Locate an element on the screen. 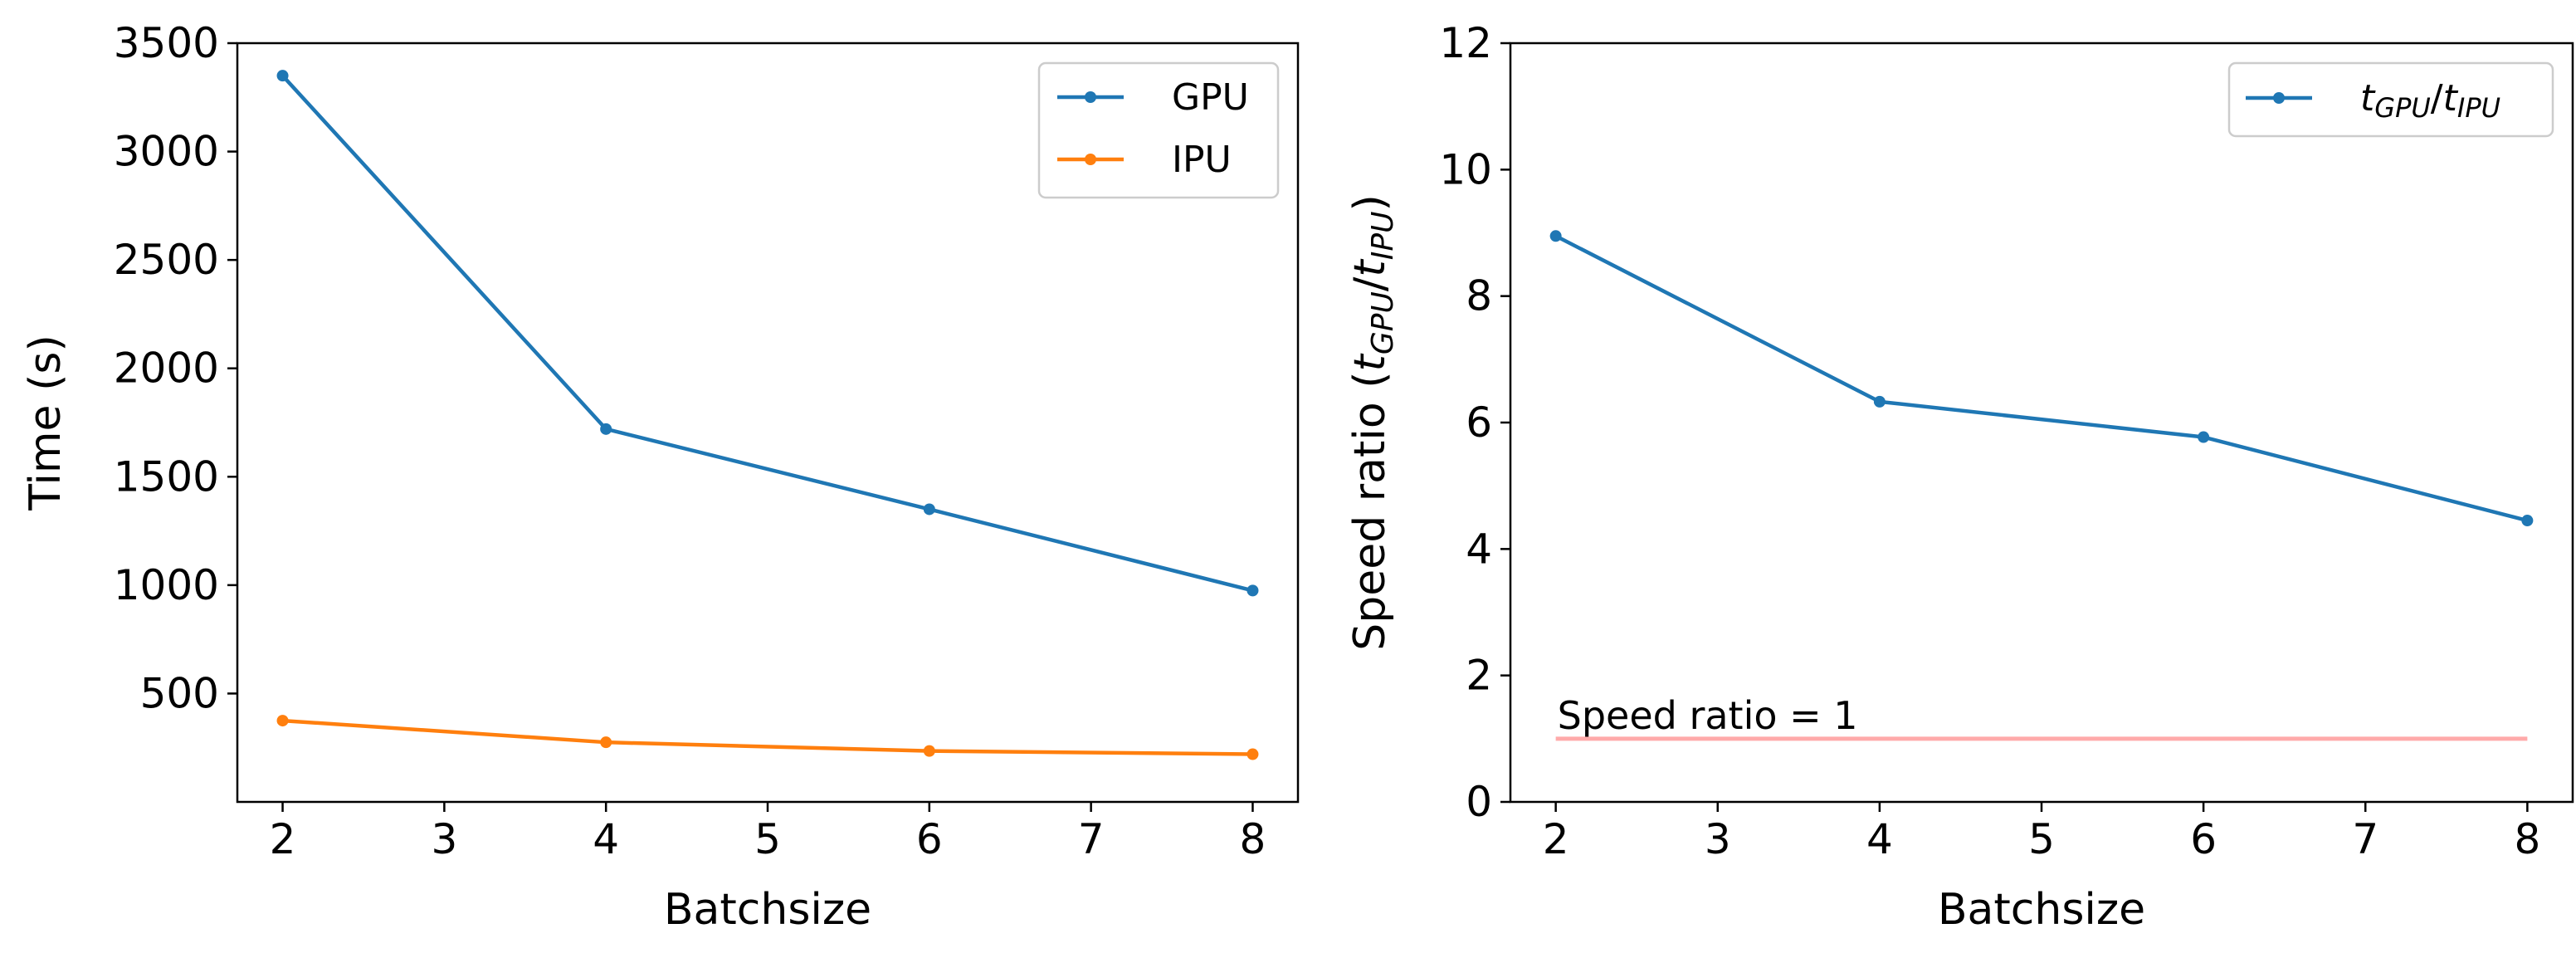  time-y-tick-label: 1500 is located at coordinates (167, 476).